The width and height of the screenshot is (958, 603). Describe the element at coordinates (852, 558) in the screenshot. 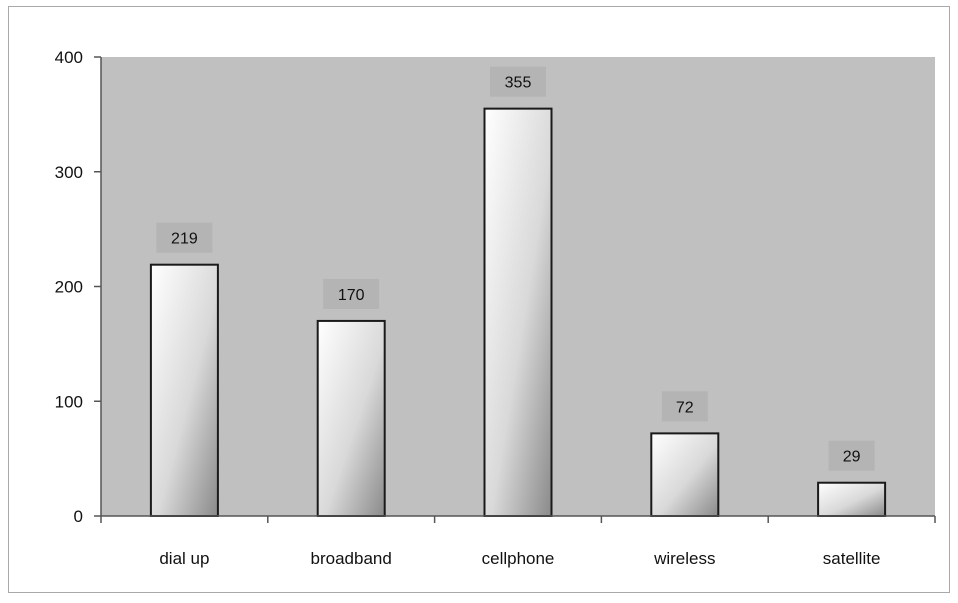

I see `x-tick-label: satellite` at that location.